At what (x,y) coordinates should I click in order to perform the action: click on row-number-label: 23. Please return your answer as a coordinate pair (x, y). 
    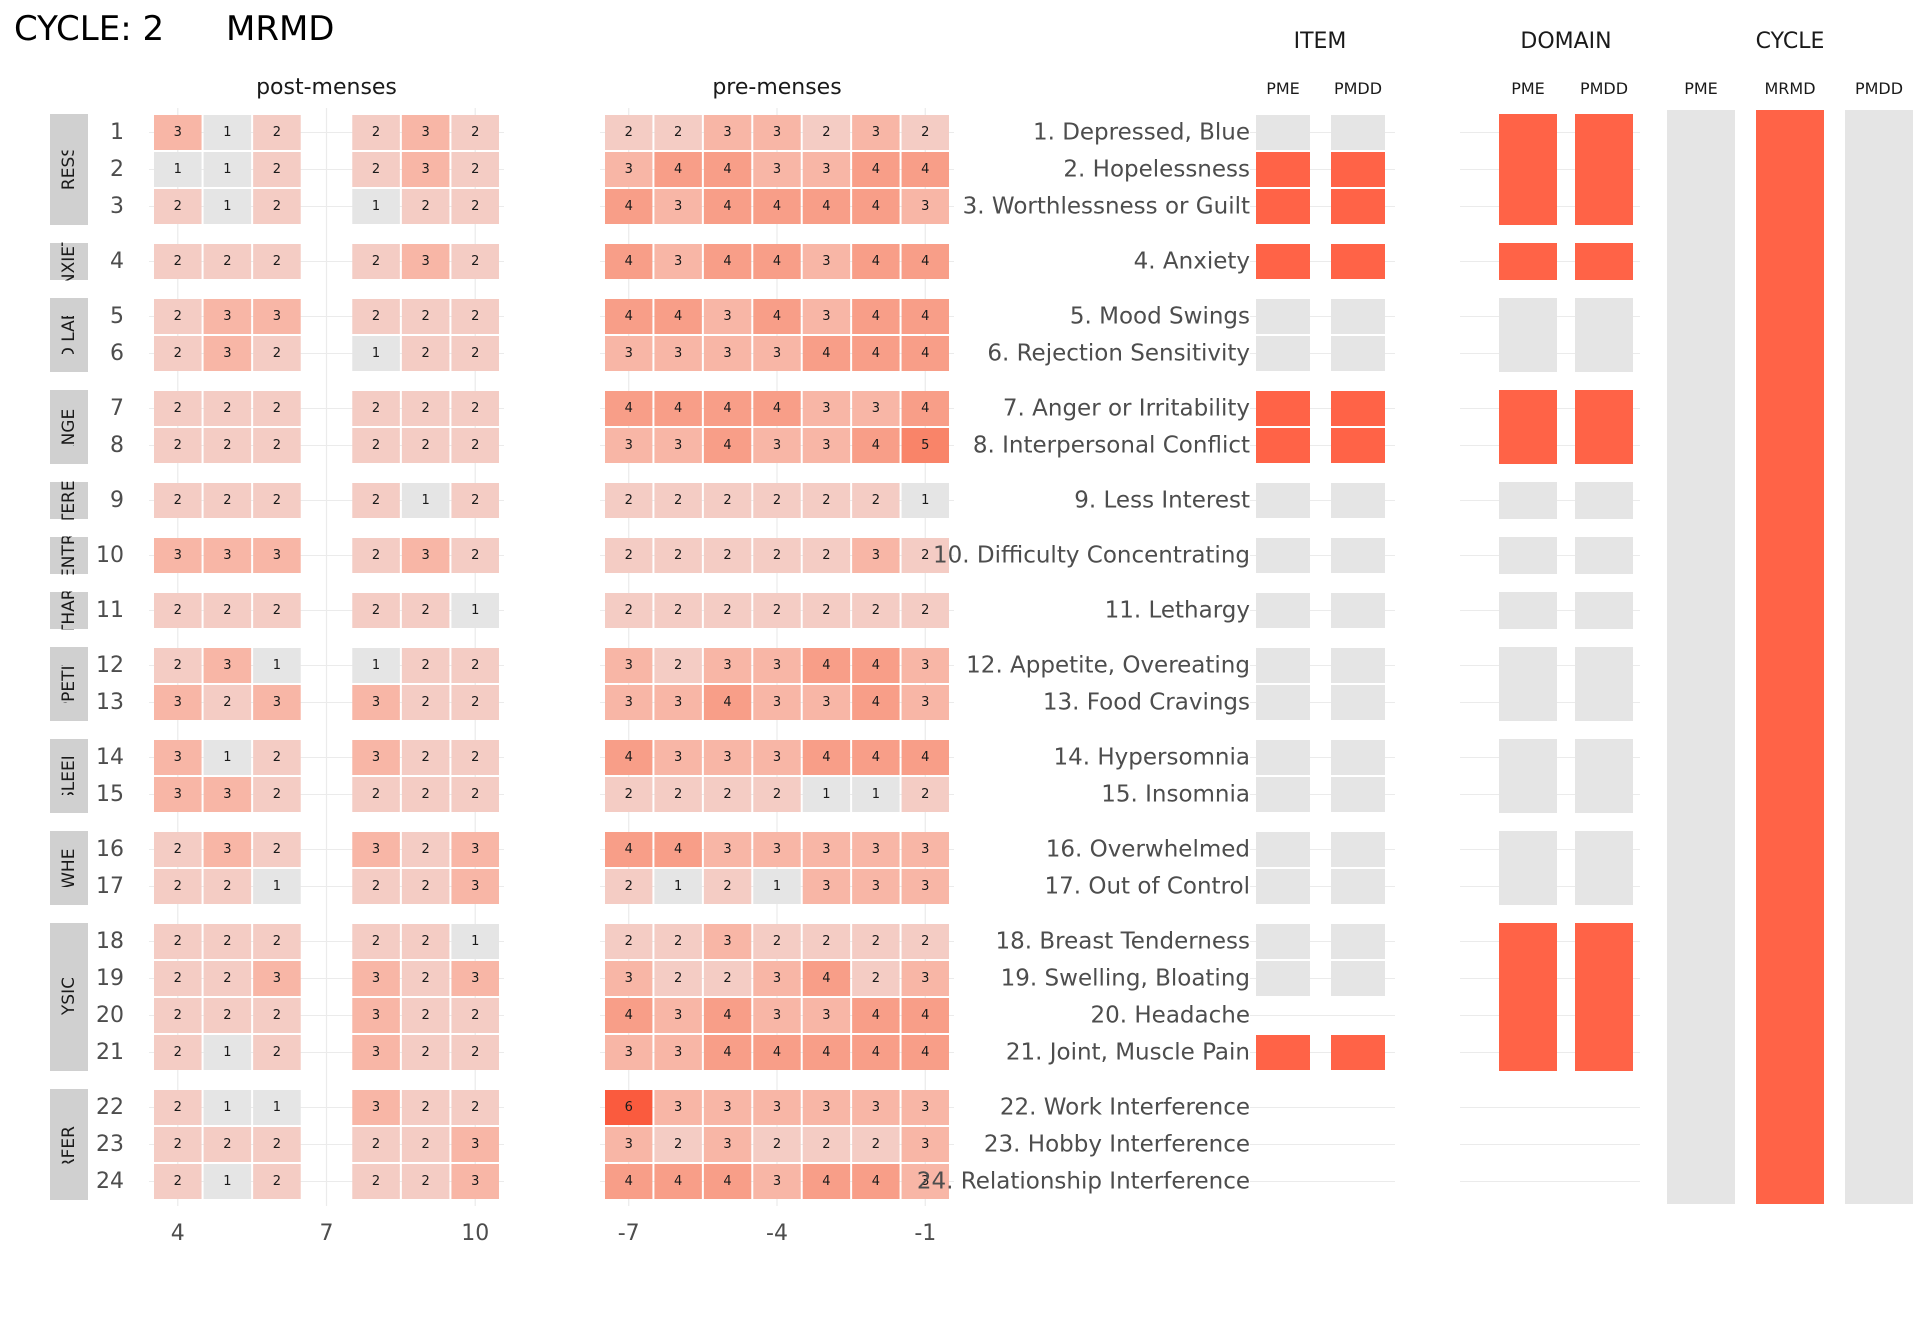
    Looking at the image, I should click on (110, 1144).